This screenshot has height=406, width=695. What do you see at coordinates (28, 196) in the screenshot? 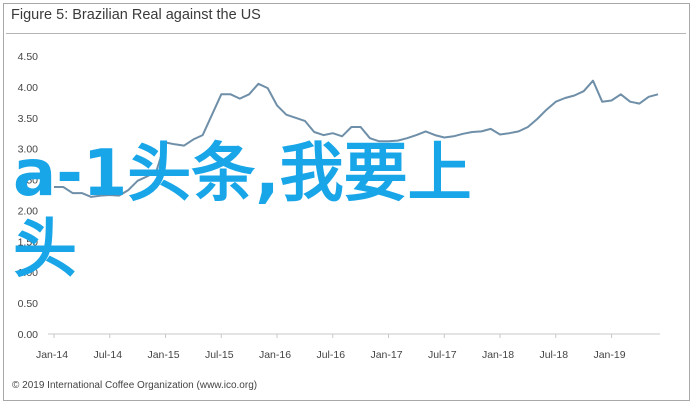
I see `y-axis: 0.00 0.50 1.00 1.50 2.00 2.50 3.00 3.50 4.00 4.50` at bounding box center [28, 196].